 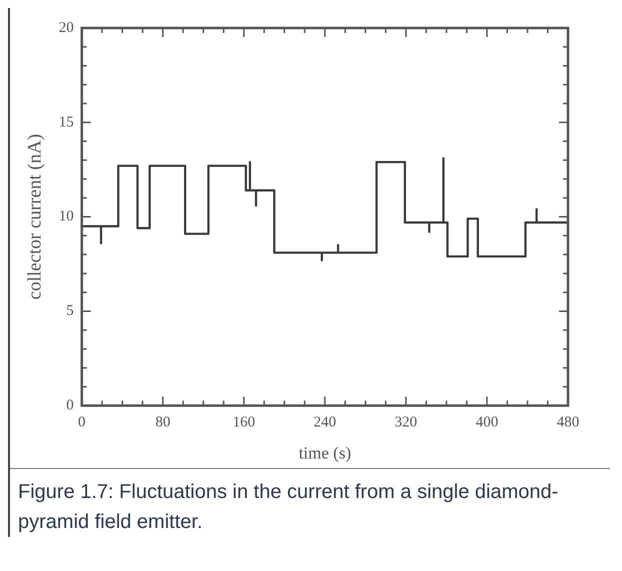 What do you see at coordinates (70, 311) in the screenshot?
I see `y-tick-label: 5` at bounding box center [70, 311].